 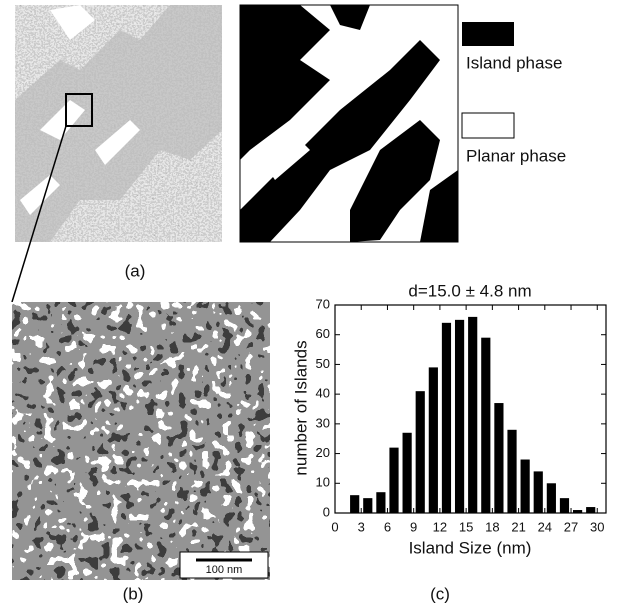 What do you see at coordinates (488, 34) in the screenshot?
I see `legend-swatch-island` at bounding box center [488, 34].